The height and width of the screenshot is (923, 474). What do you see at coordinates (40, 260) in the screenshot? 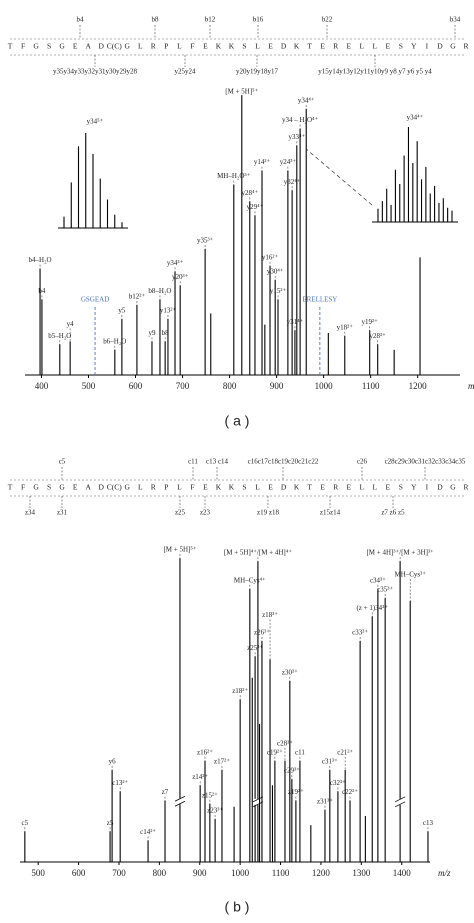
I see `peak-label: b4–H₂O` at bounding box center [40, 260].